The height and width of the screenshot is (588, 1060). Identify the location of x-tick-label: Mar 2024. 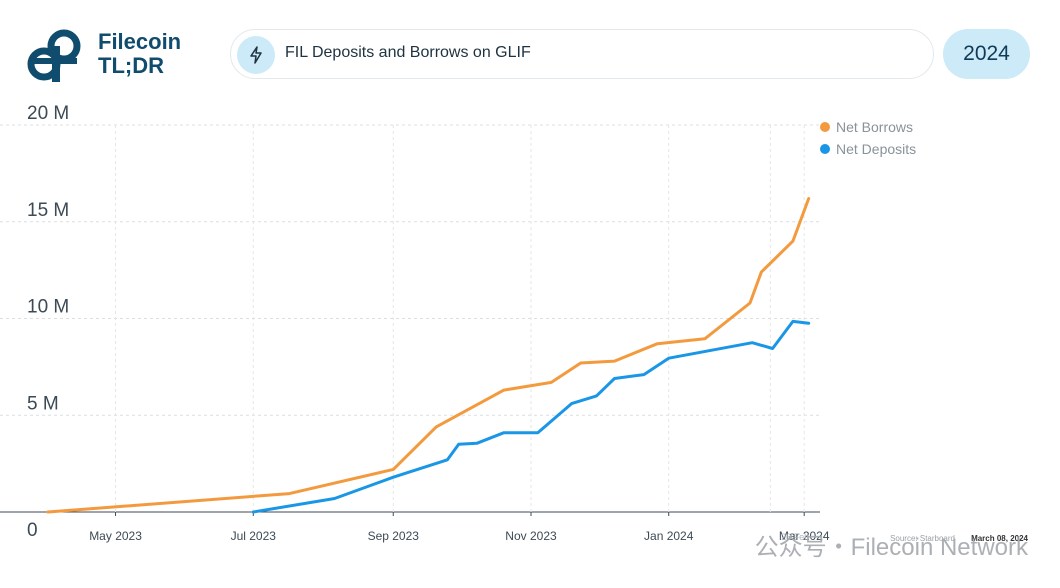
(804, 536).